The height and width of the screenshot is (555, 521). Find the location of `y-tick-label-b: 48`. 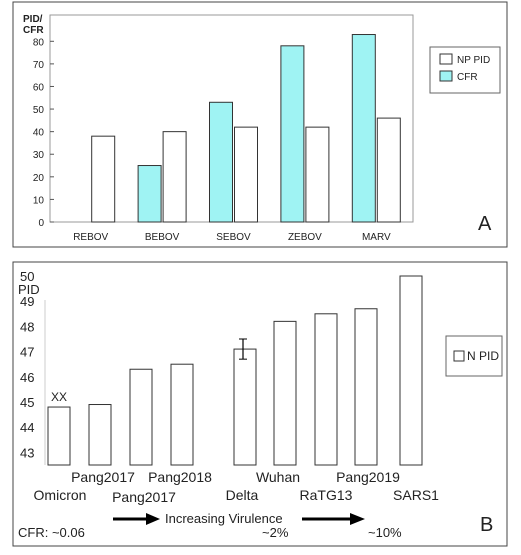

y-tick-label-b: 48 is located at coordinates (27, 326).